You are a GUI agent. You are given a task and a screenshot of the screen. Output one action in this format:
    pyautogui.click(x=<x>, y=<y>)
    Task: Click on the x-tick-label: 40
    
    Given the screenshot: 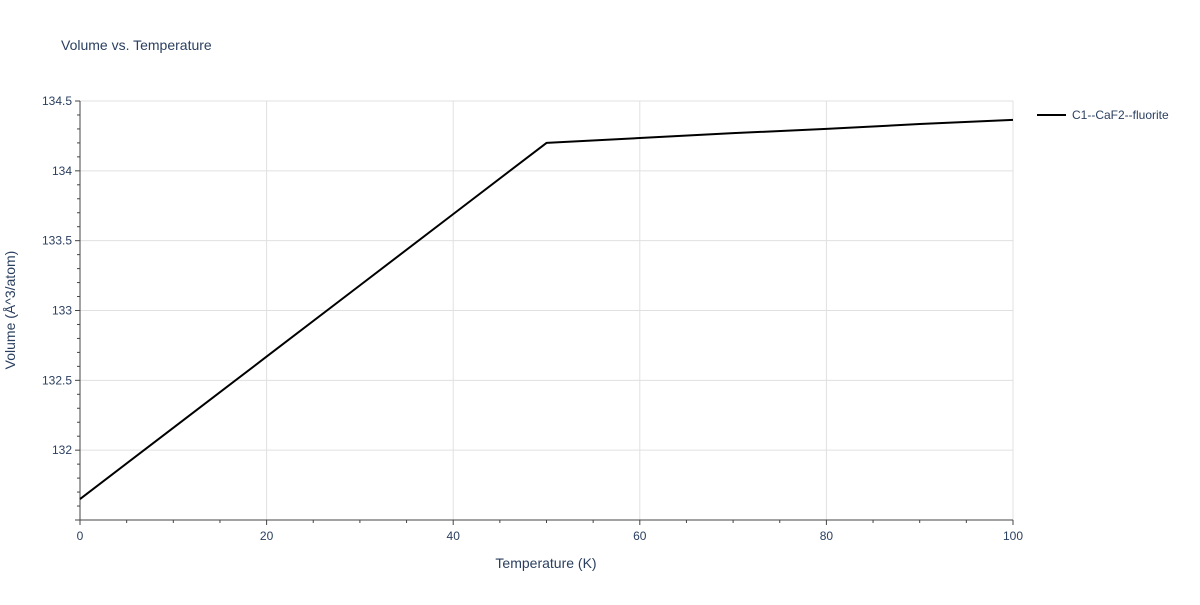 What is the action you would take?
    pyautogui.click(x=454, y=536)
    